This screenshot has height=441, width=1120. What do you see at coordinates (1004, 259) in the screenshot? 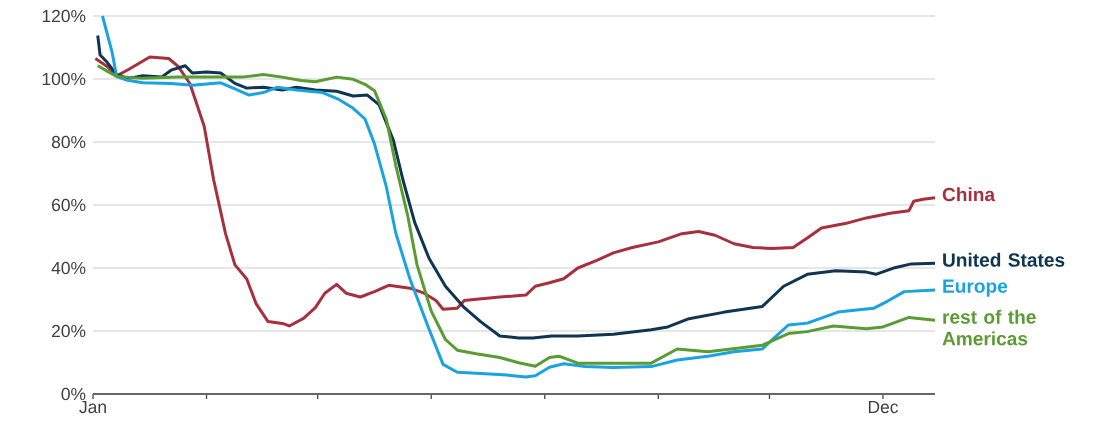
I see `series-label: United States` at bounding box center [1004, 259].